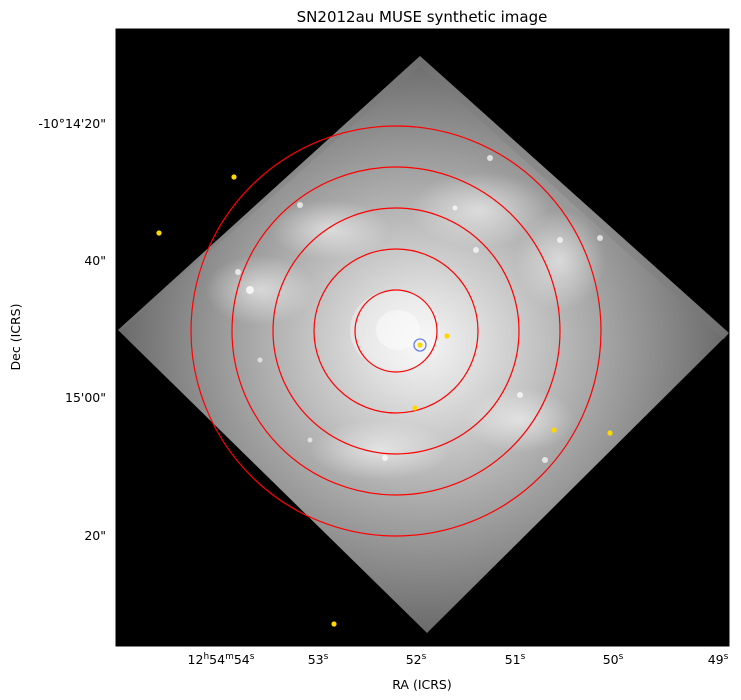 This screenshot has width=741, height=700. What do you see at coordinates (458, 659) in the screenshot?
I see `x-tick-labels: 12h54m54s 53s 52s 51s 50s 49s` at bounding box center [458, 659].